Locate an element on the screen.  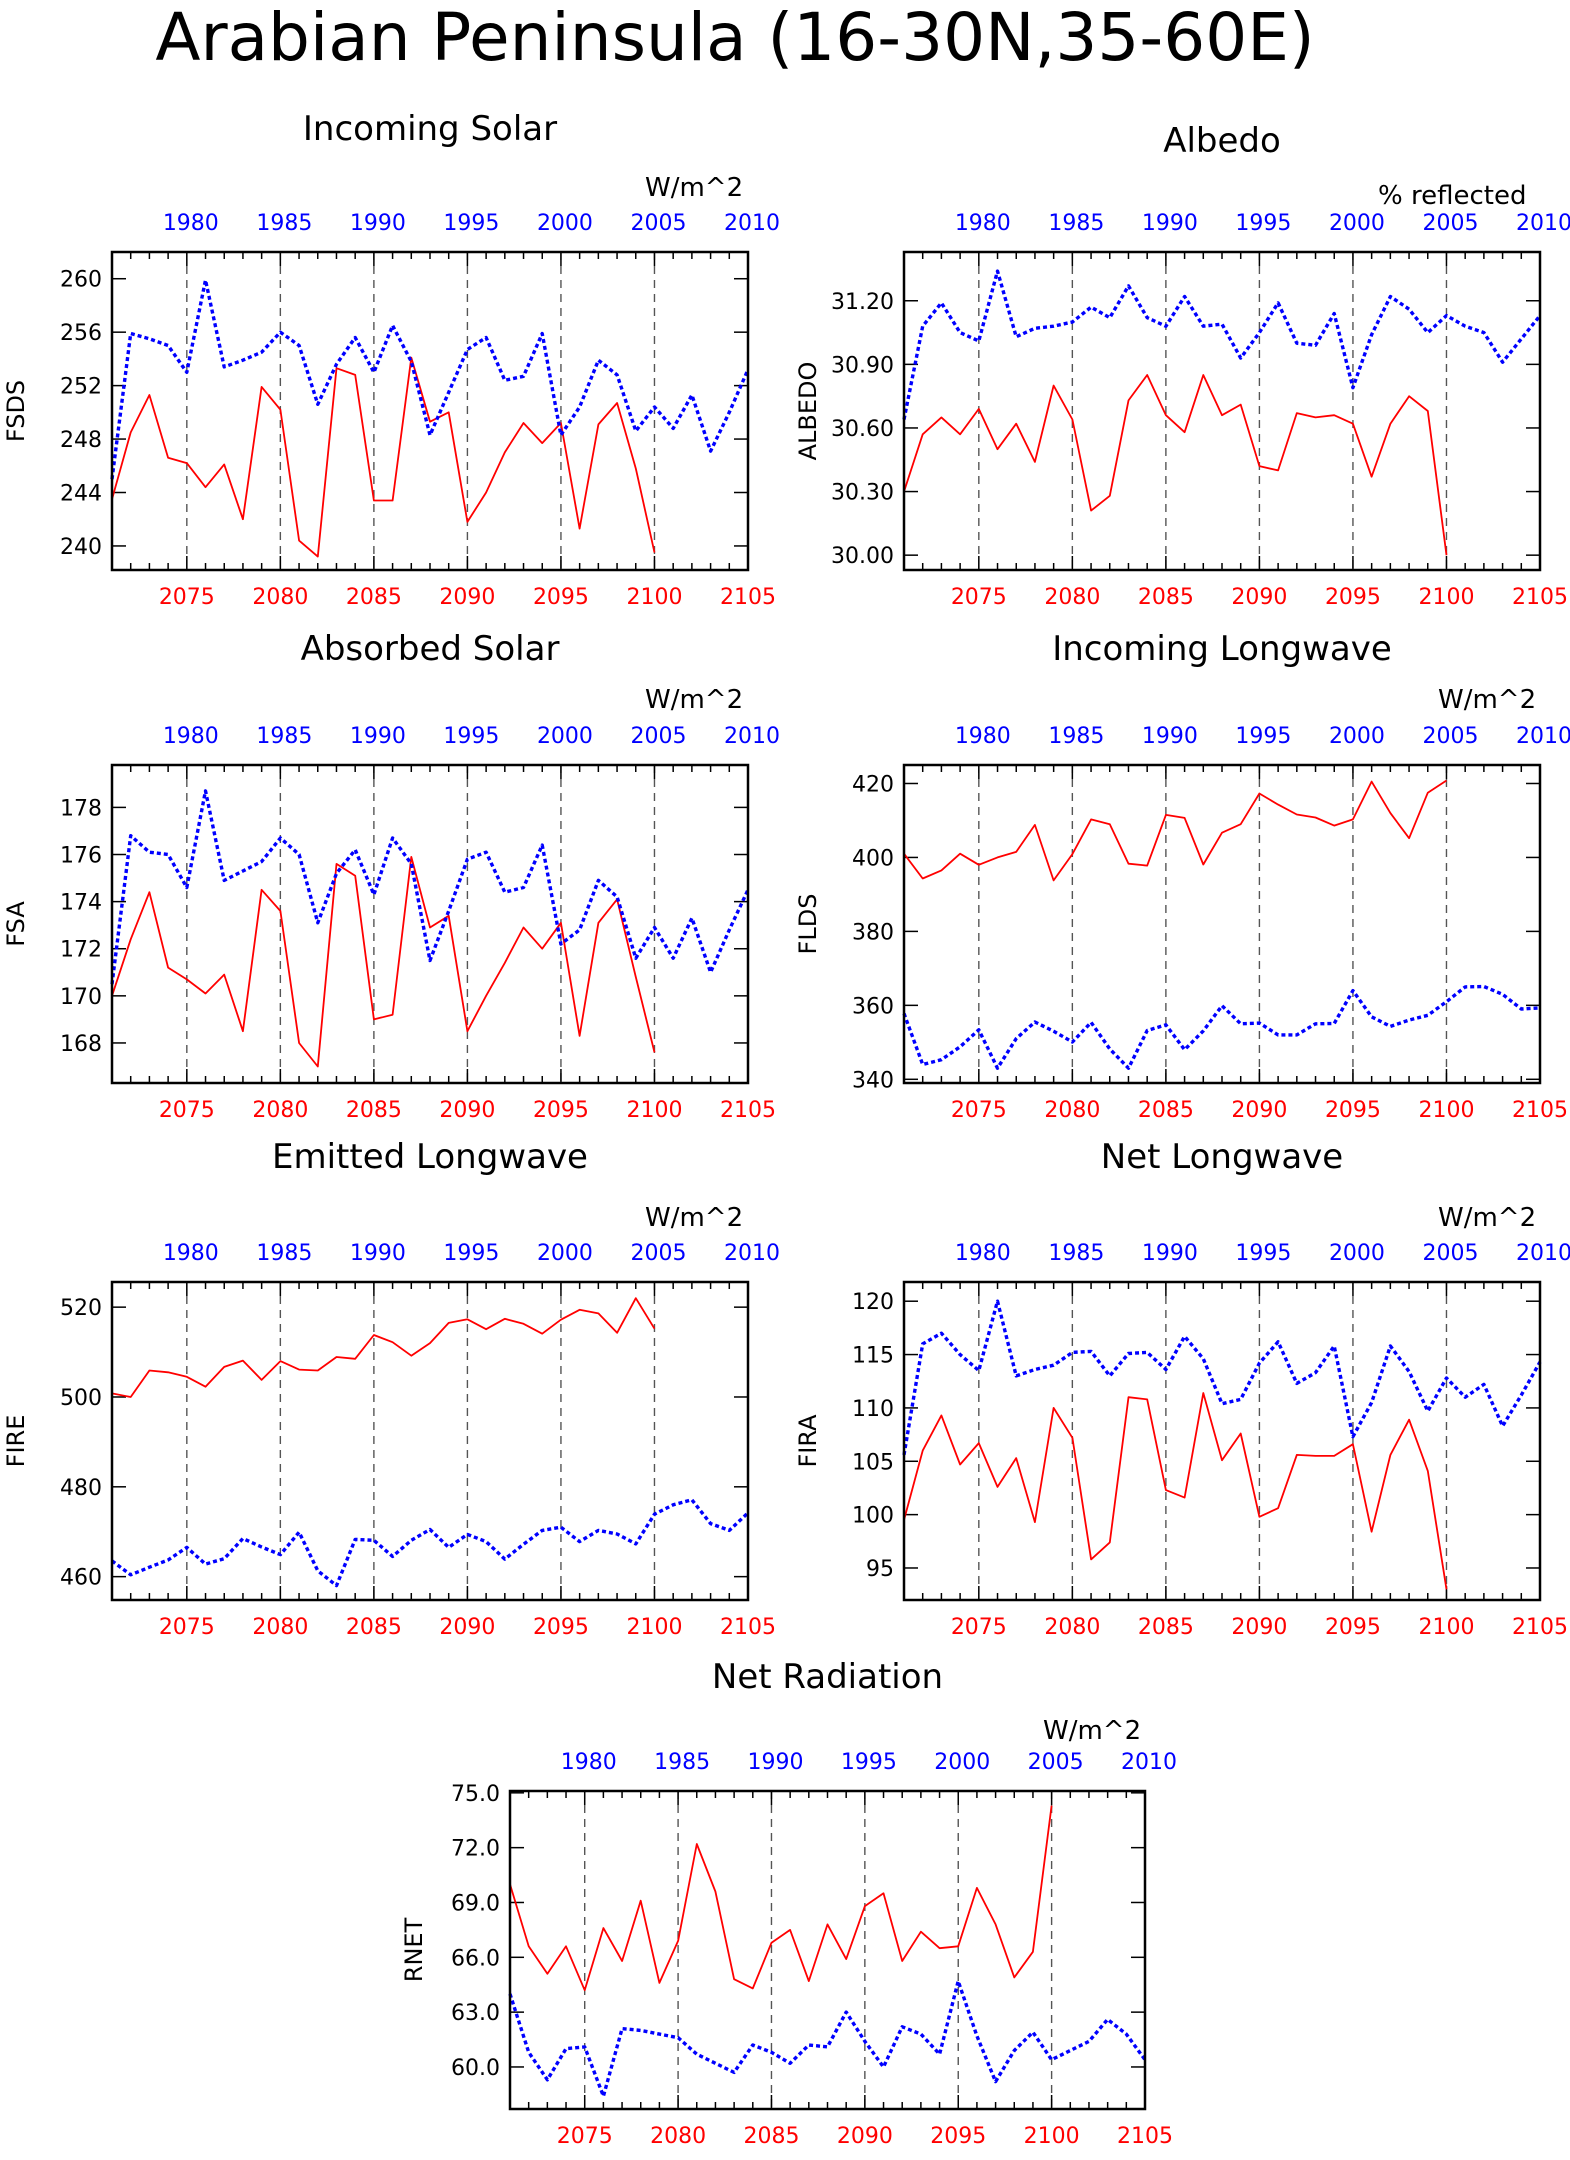
y-axis-label: FSA is located at coordinates (16, 924).